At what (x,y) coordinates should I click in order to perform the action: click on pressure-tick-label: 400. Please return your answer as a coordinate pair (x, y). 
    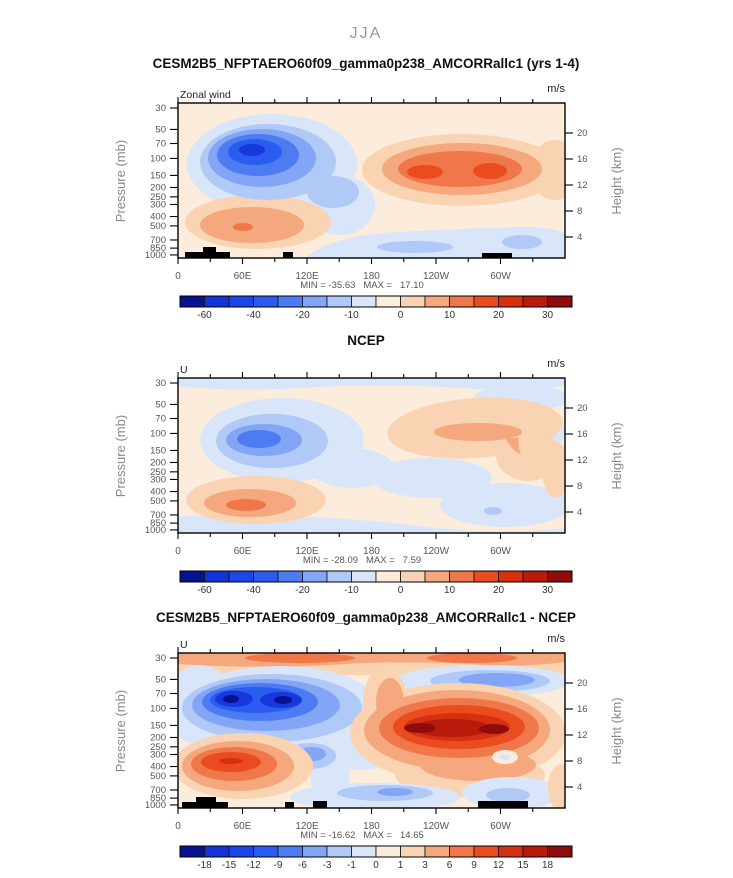
    Looking at the image, I should click on (158, 767).